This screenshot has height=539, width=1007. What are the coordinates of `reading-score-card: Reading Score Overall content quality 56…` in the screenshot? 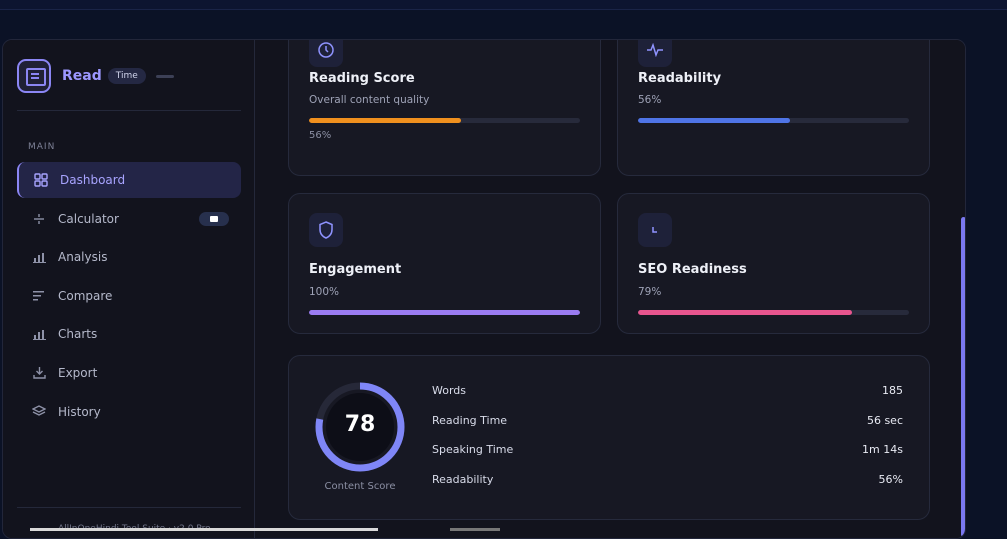 It's located at (444, 108).